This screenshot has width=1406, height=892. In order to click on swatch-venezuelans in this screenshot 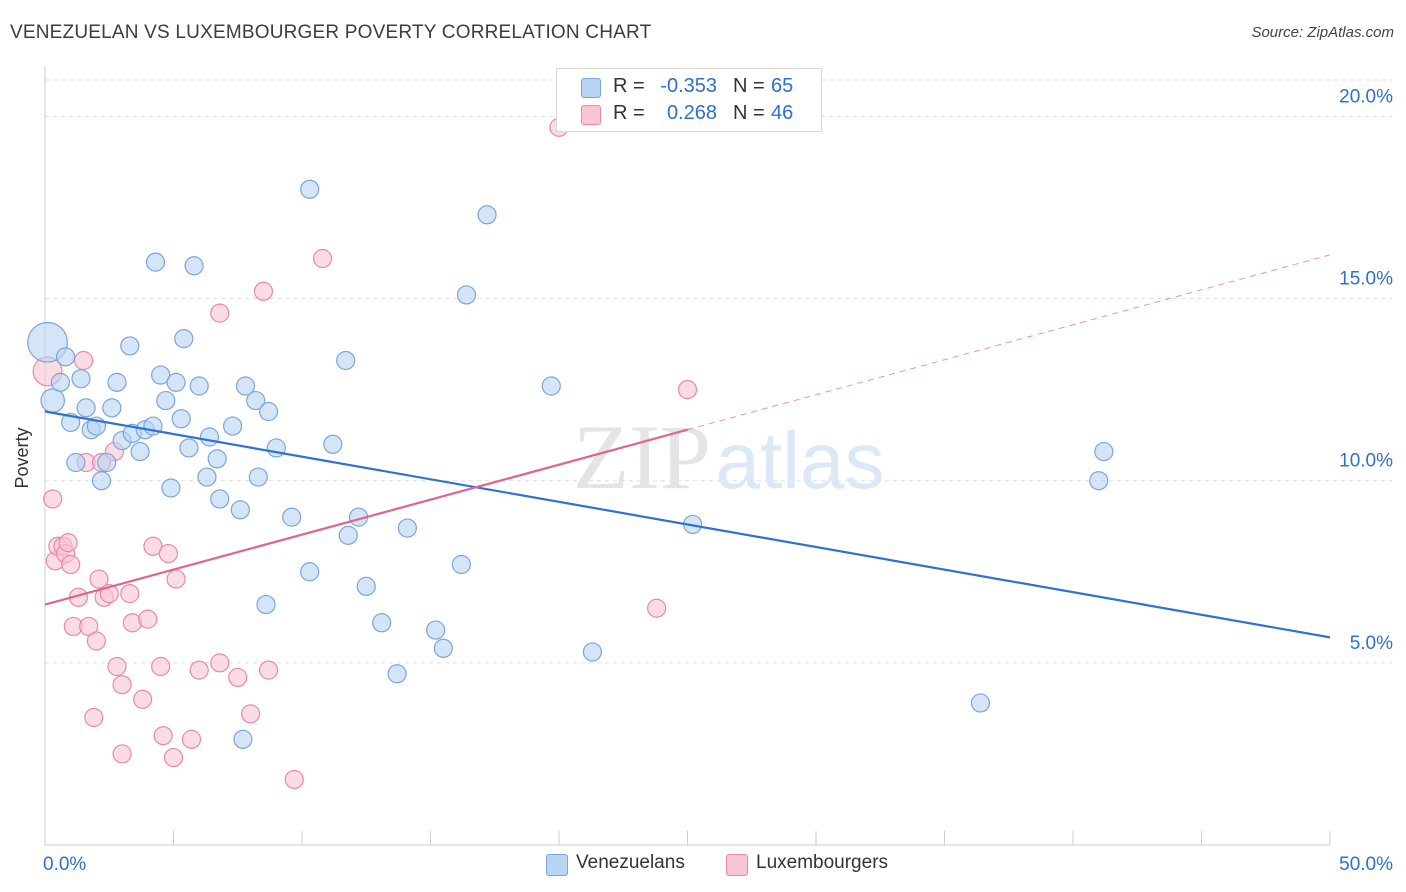, I will do `click(591, 88)`.